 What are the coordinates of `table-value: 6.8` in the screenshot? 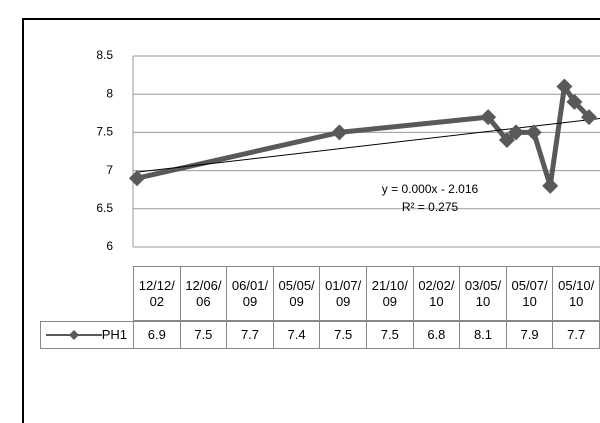 It's located at (436, 335).